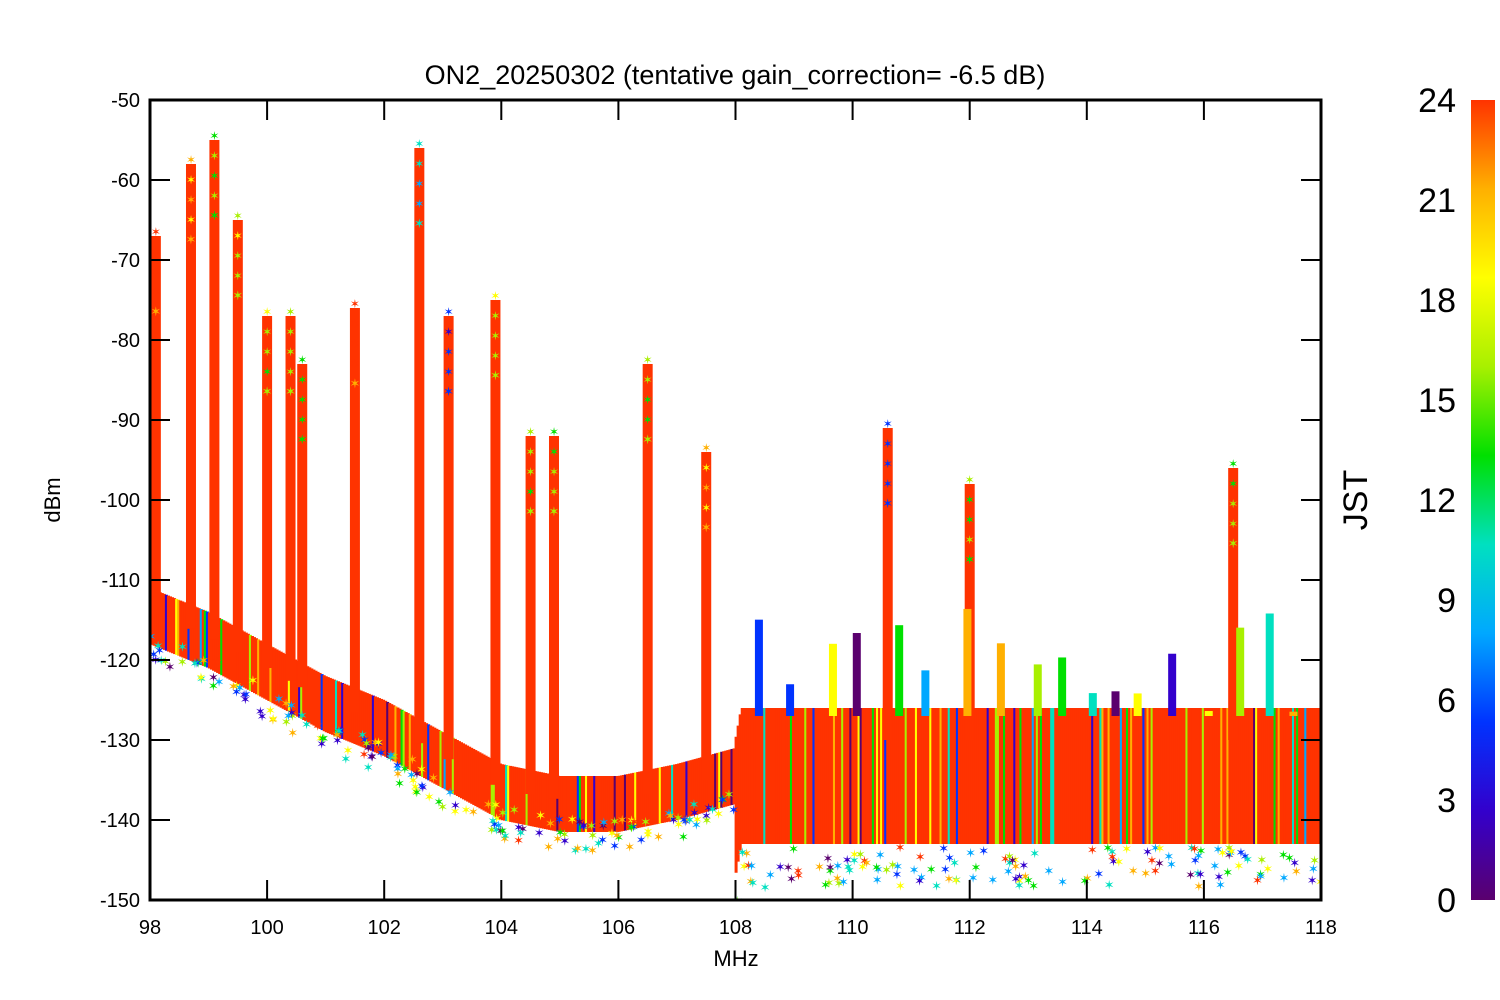  What do you see at coordinates (267, 392) in the screenshot?
I see `peak-top-point: ✶` at bounding box center [267, 392].